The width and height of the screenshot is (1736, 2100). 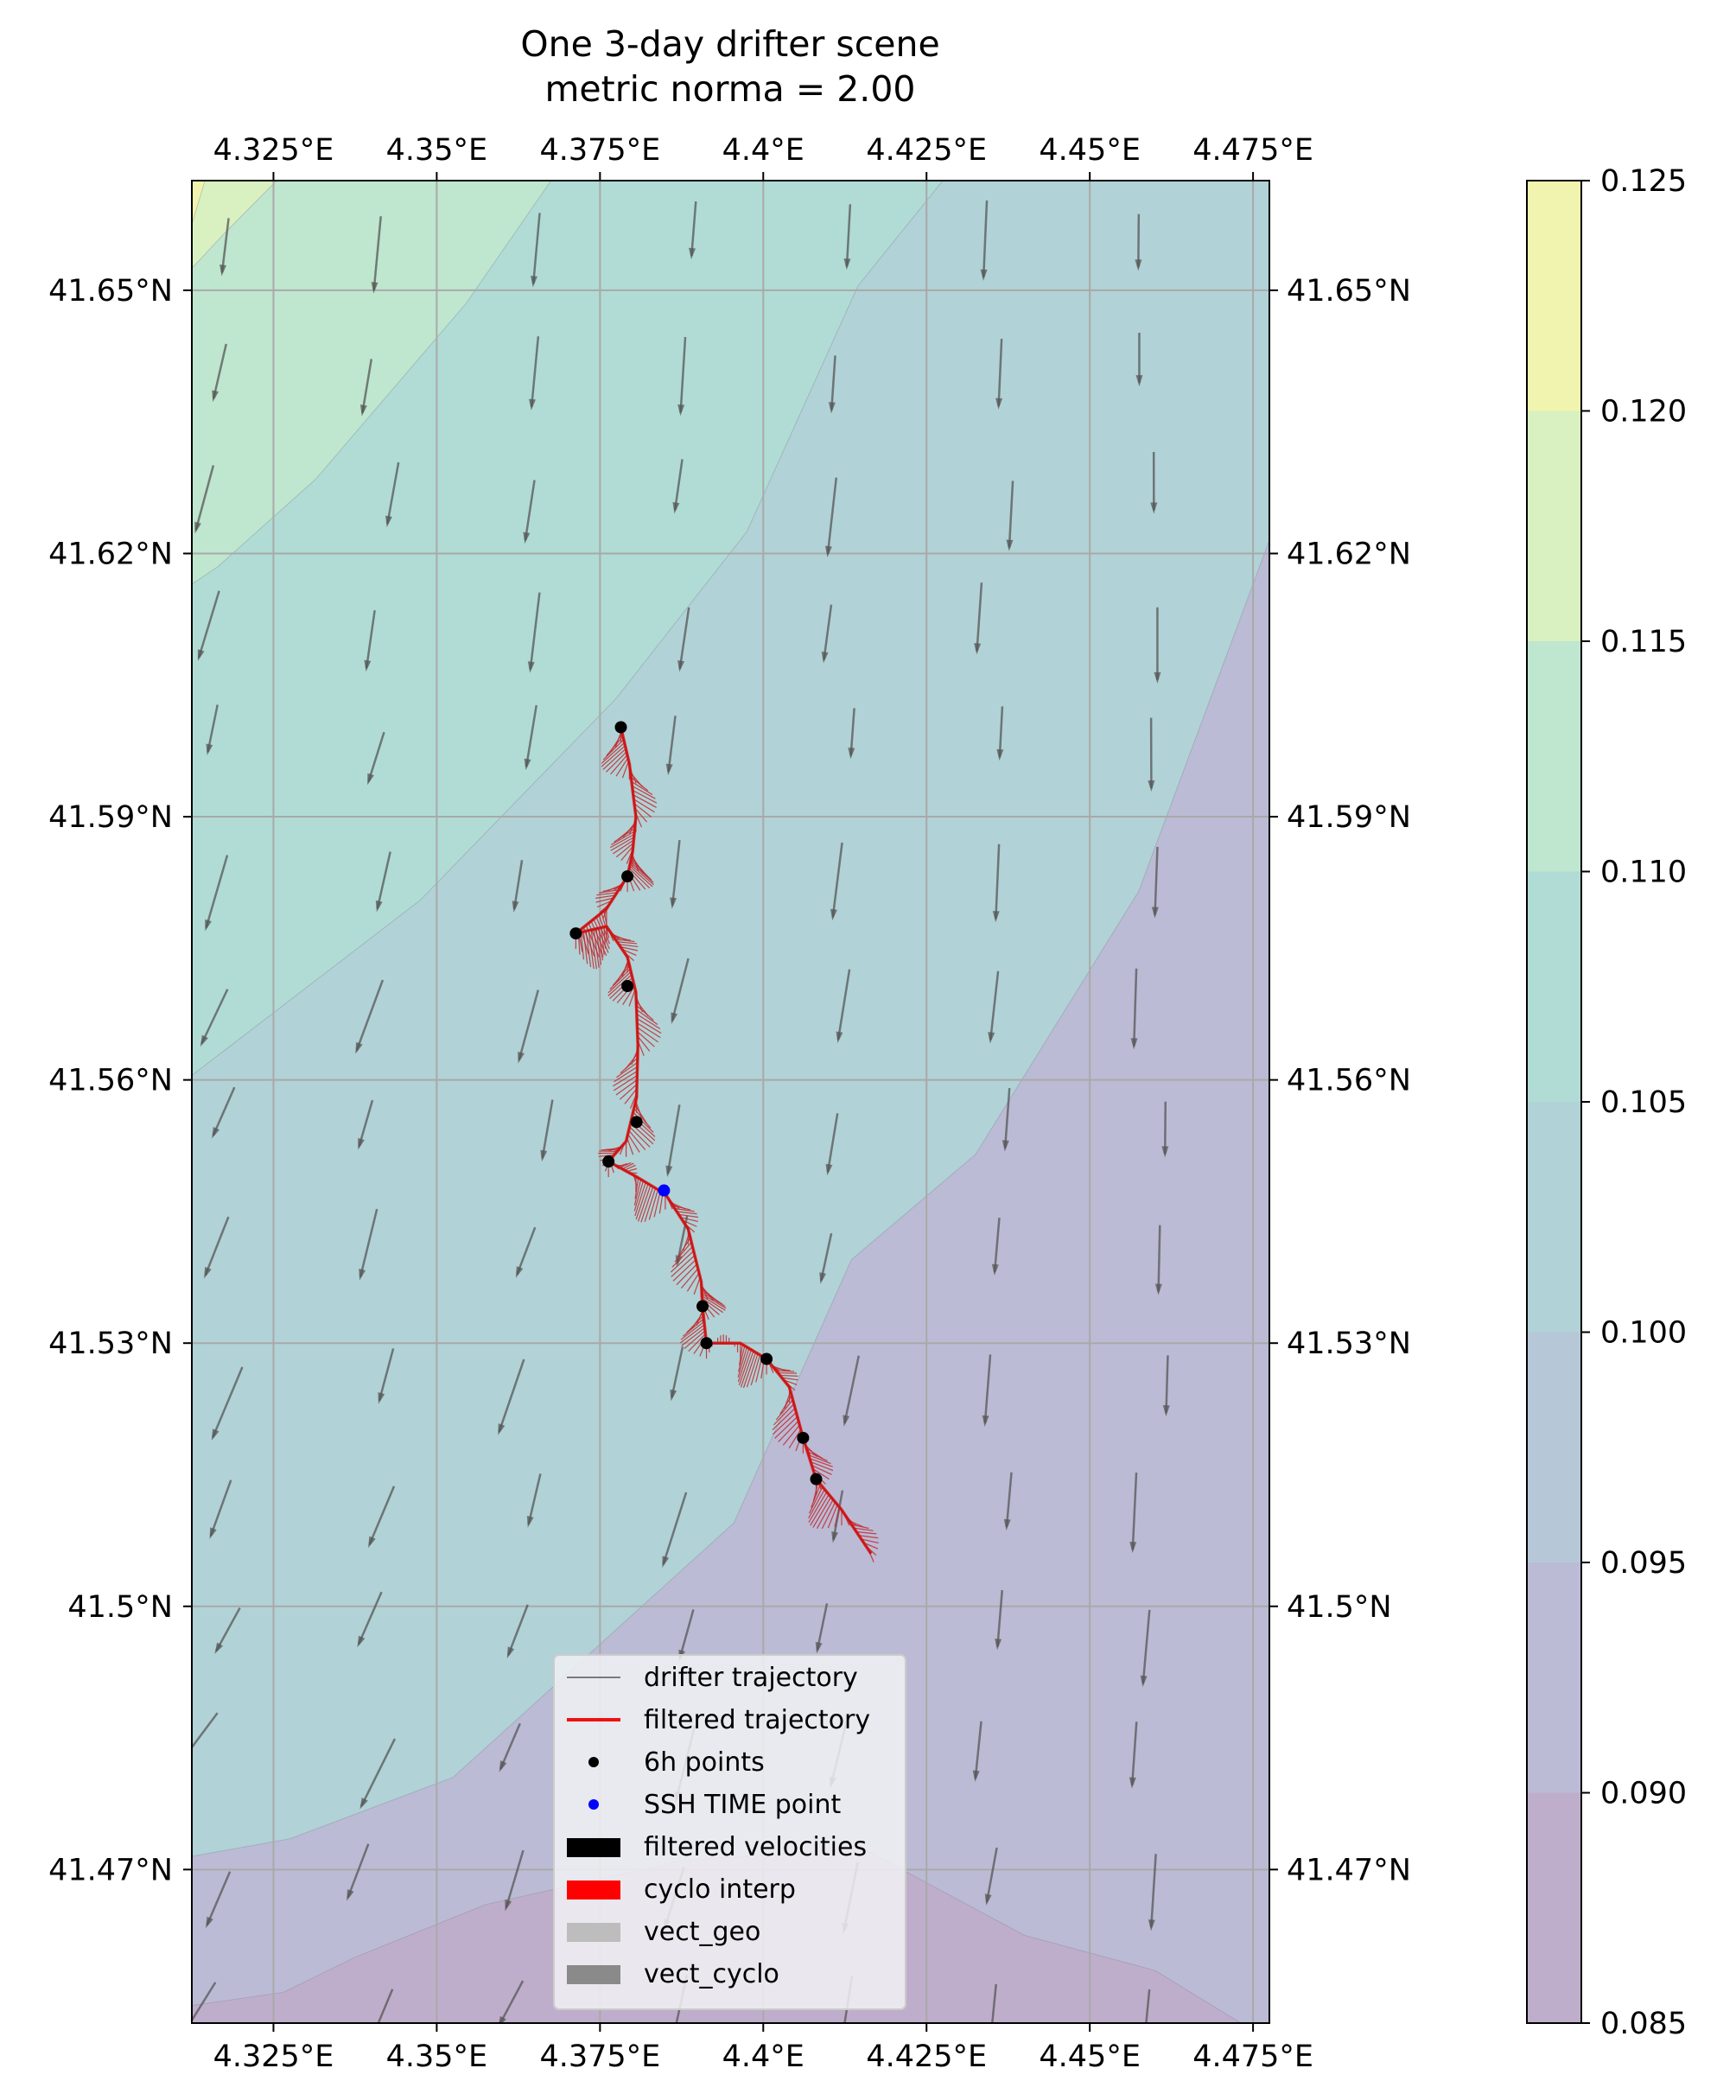 I want to click on y-tick-label: 41.65°N, so click(x=110, y=291).